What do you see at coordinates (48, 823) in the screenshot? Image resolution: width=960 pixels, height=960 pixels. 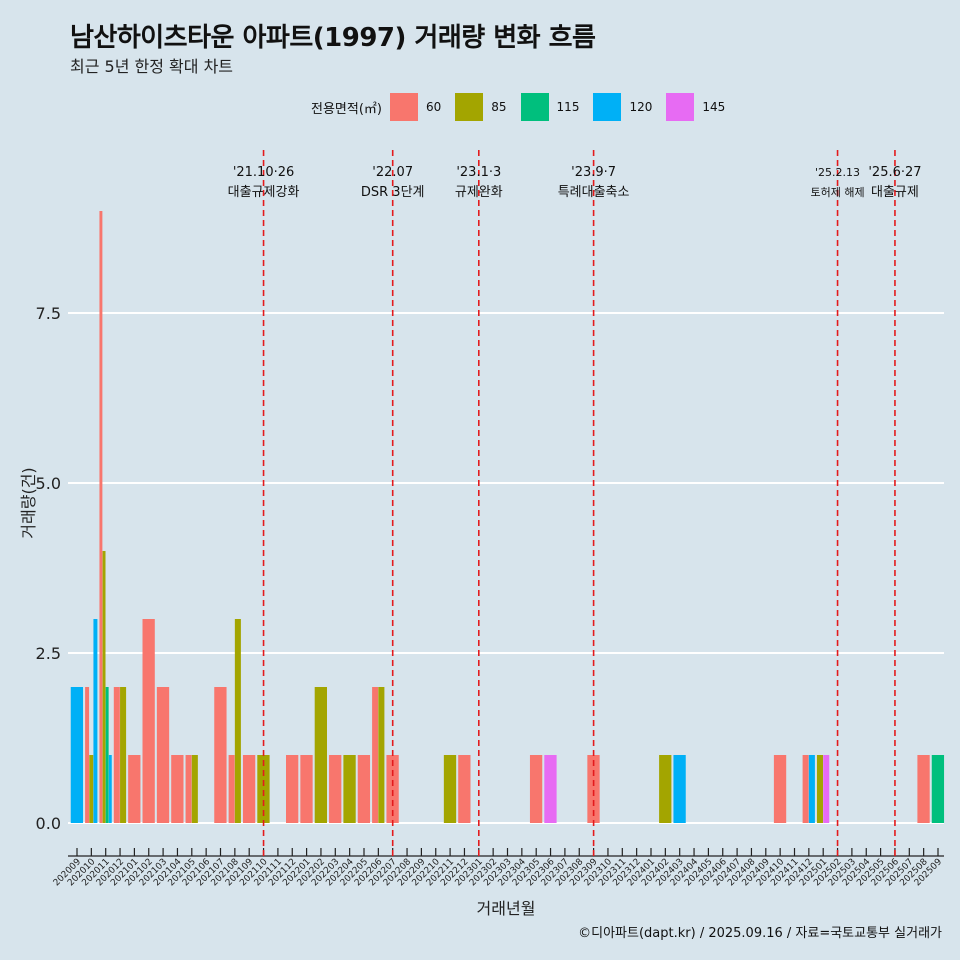 I see `y-tick-label: 0.0` at bounding box center [48, 823].